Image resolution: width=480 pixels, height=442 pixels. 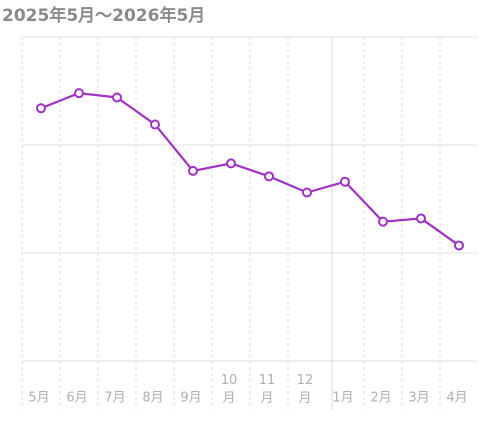 What do you see at coordinates (114, 398) in the screenshot?
I see `x-tick-label: 7月` at bounding box center [114, 398].